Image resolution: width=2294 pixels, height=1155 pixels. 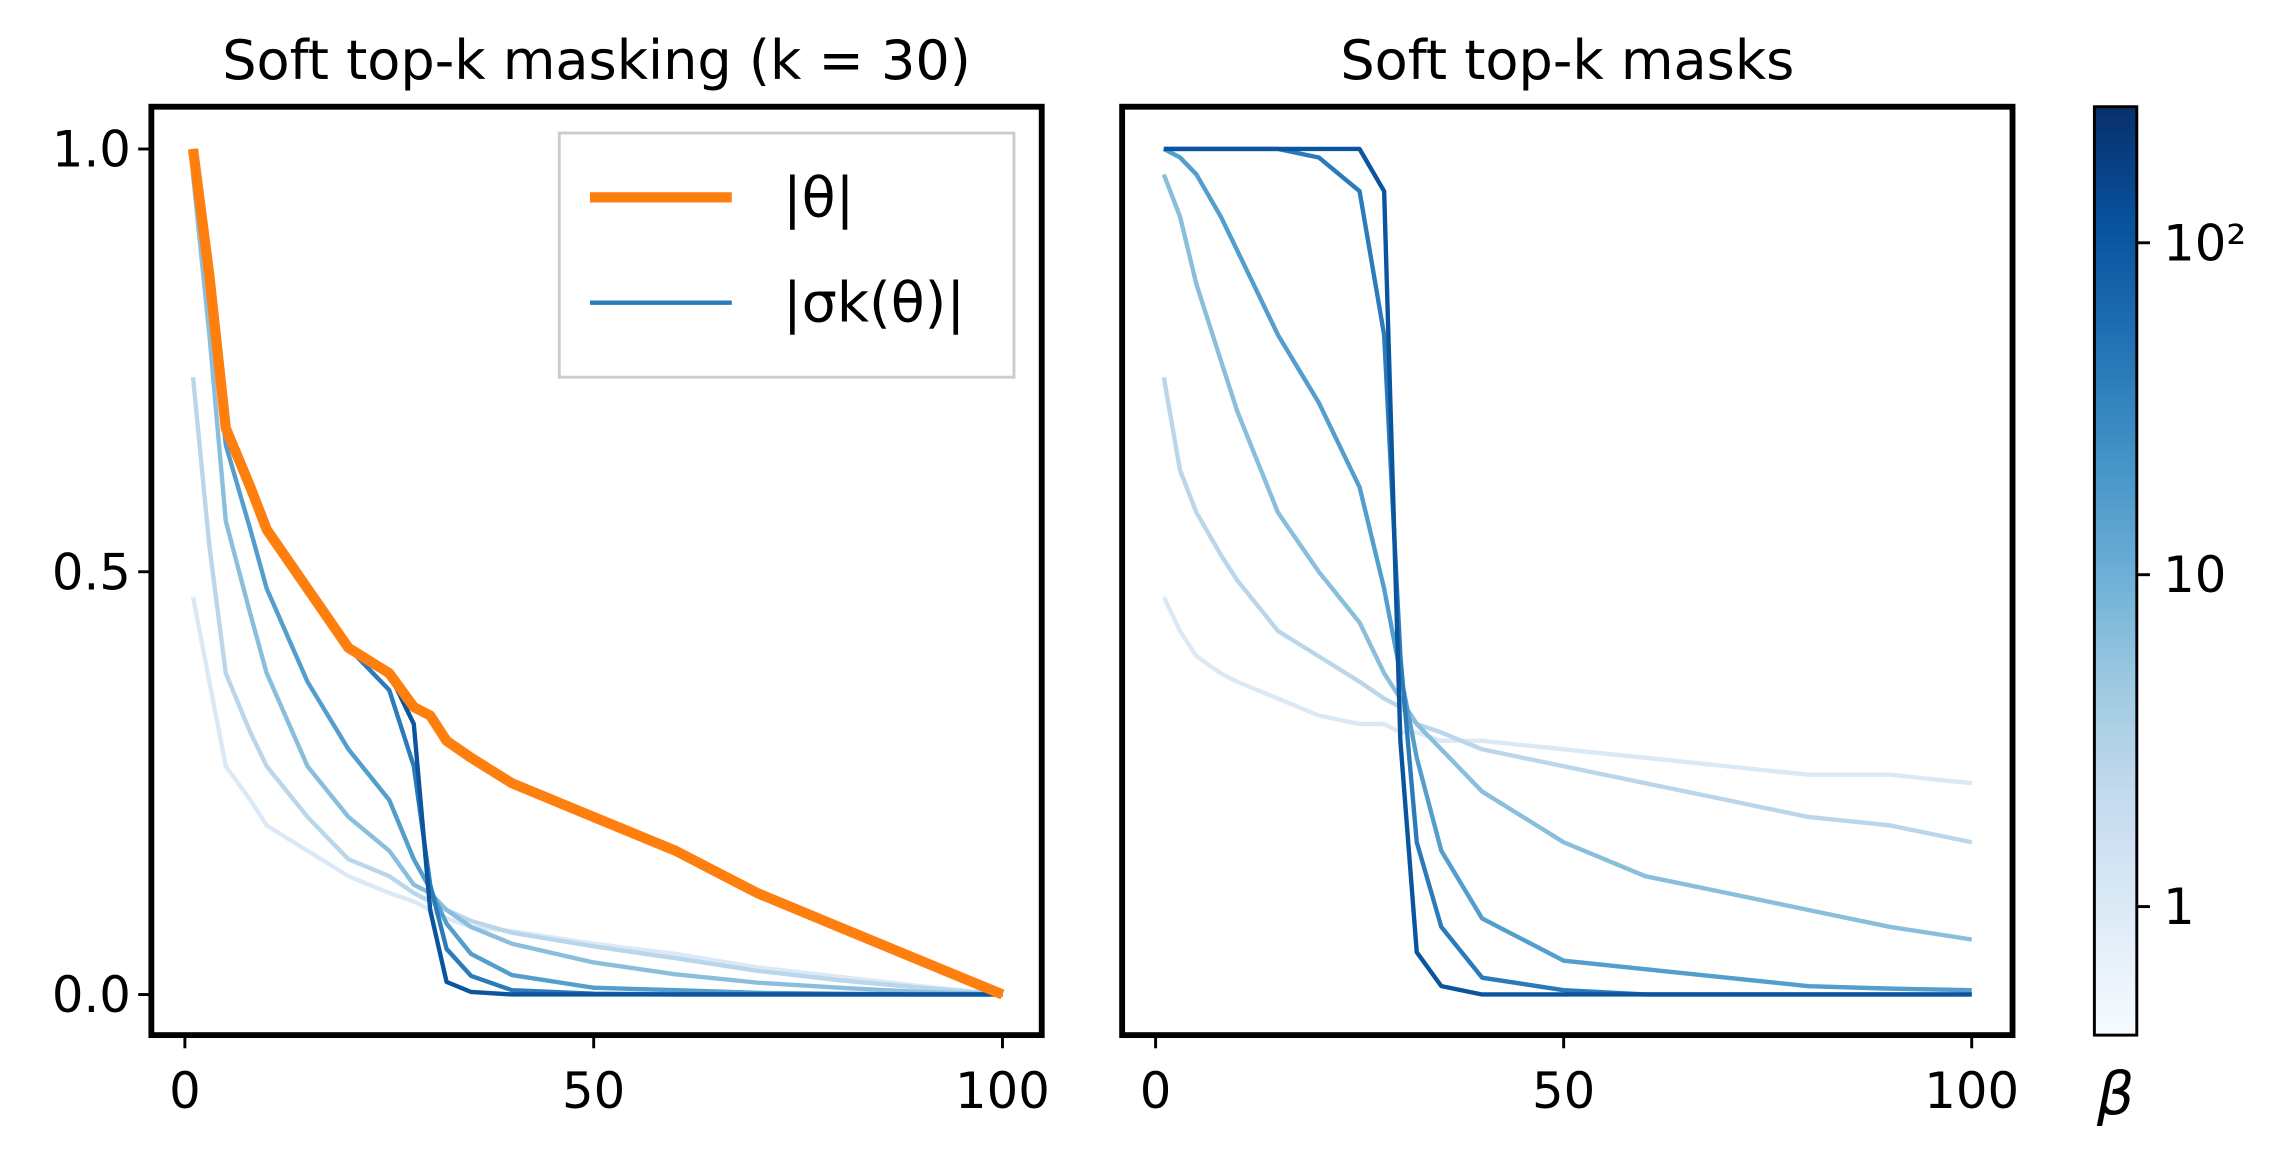 What do you see at coordinates (1567, 60) in the screenshot?
I see `chart-title: Soft top-k masks` at bounding box center [1567, 60].